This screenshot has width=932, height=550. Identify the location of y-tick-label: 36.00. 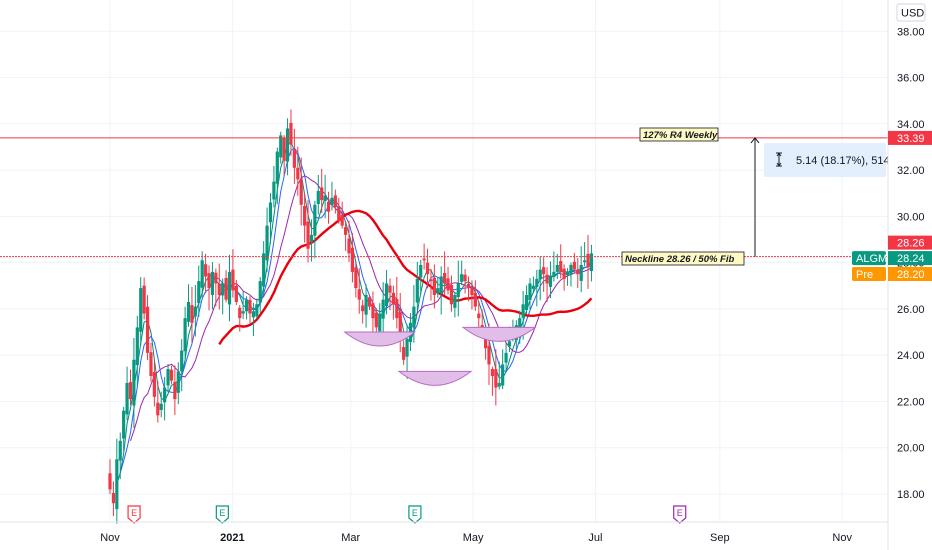
(911, 79).